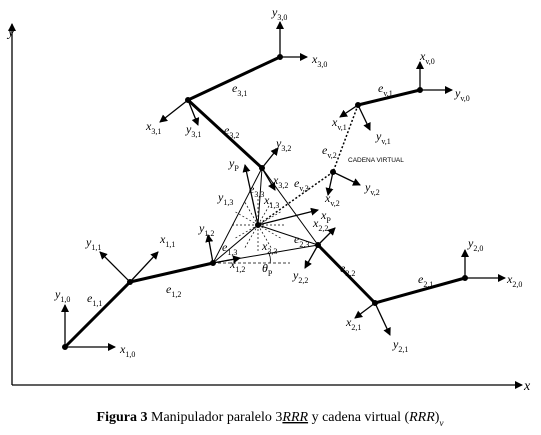 The image size is (541, 435). Describe the element at coordinates (237, 265) in the screenshot. I see `label: x1,2` at that location.